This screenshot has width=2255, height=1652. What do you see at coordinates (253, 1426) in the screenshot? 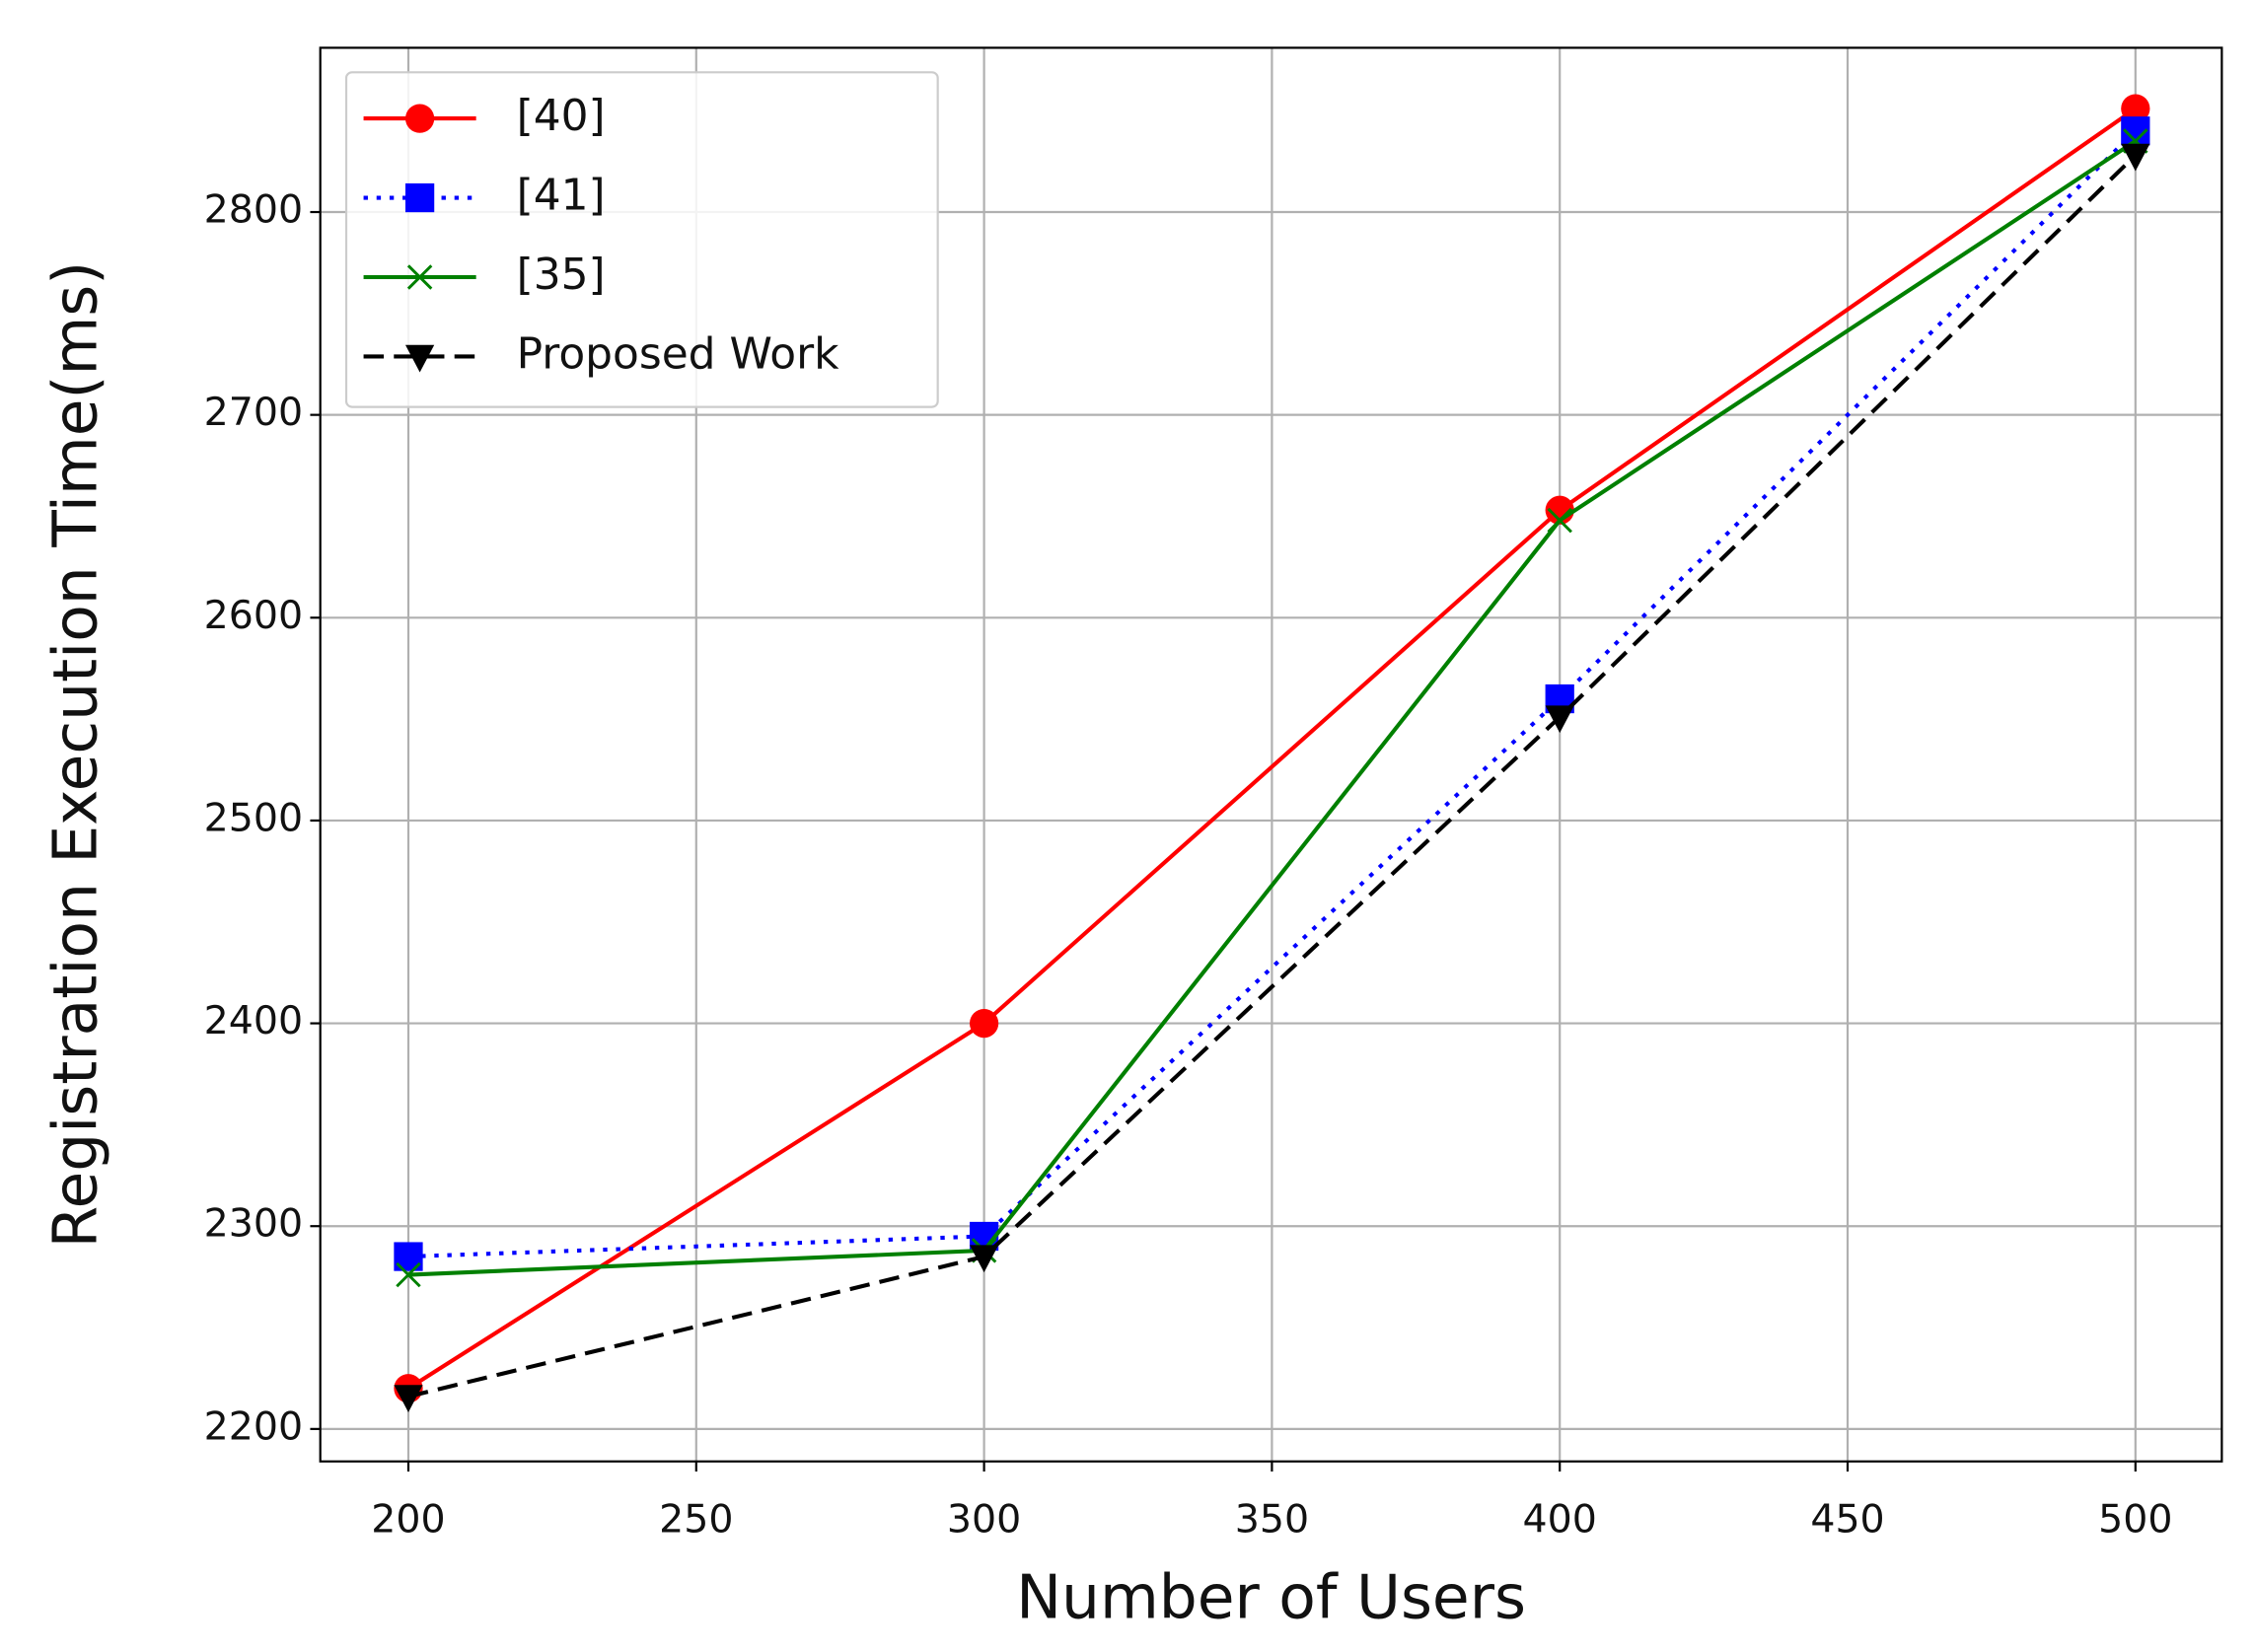
I see `y-tick-label: 2200` at bounding box center [253, 1426].